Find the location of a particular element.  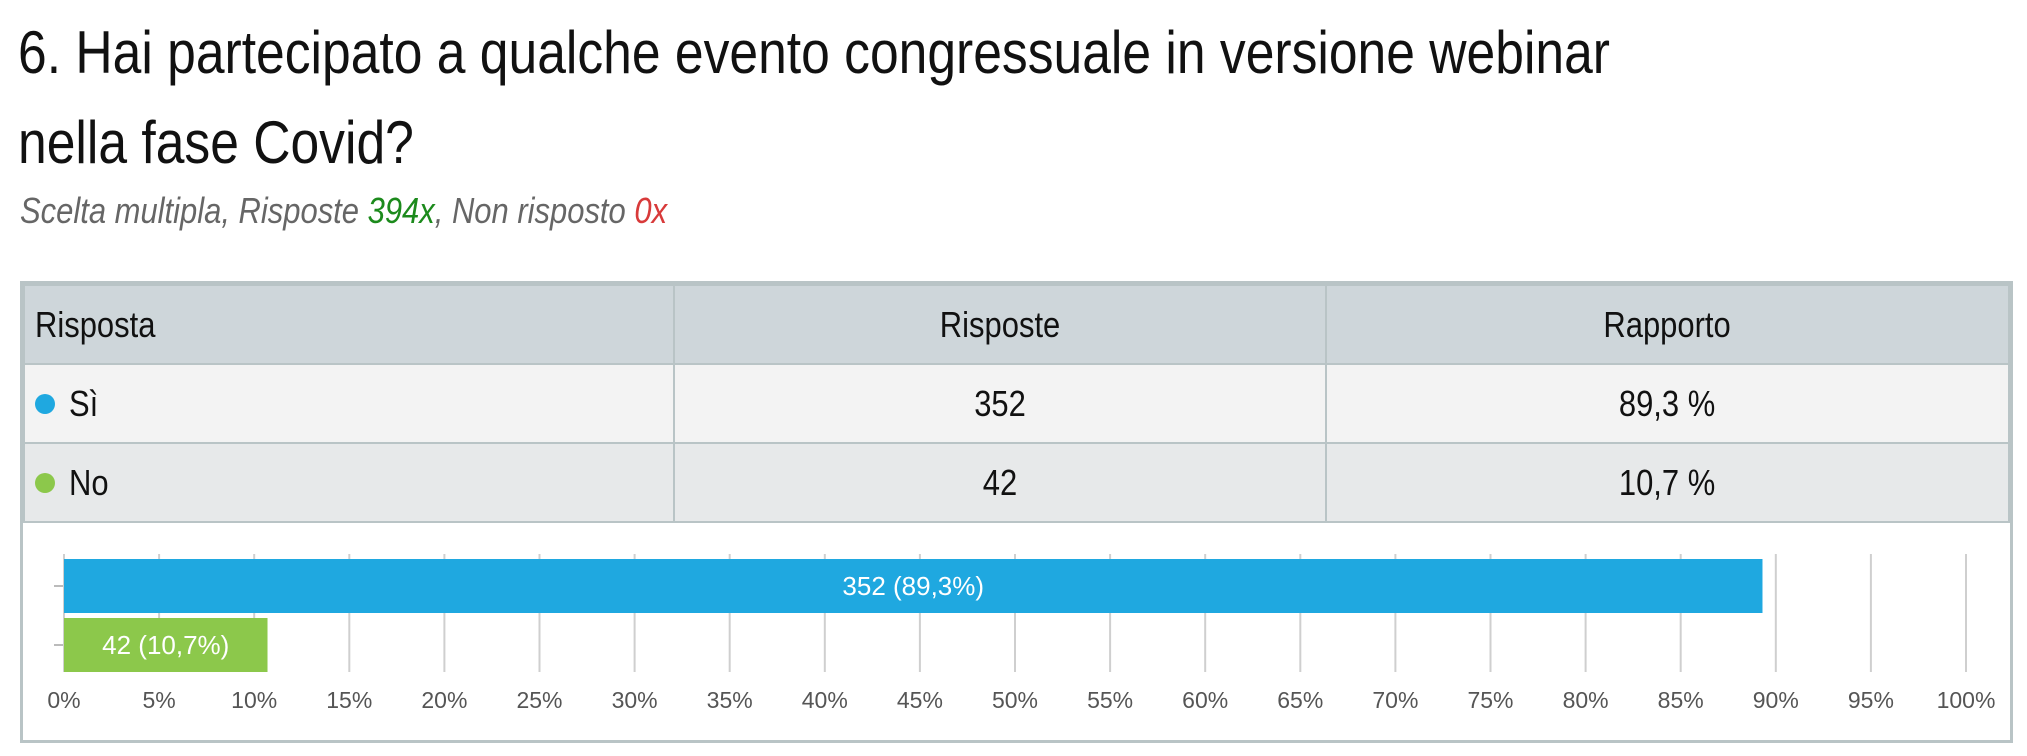

x-tick-label: 100% is located at coordinates (1966, 700).